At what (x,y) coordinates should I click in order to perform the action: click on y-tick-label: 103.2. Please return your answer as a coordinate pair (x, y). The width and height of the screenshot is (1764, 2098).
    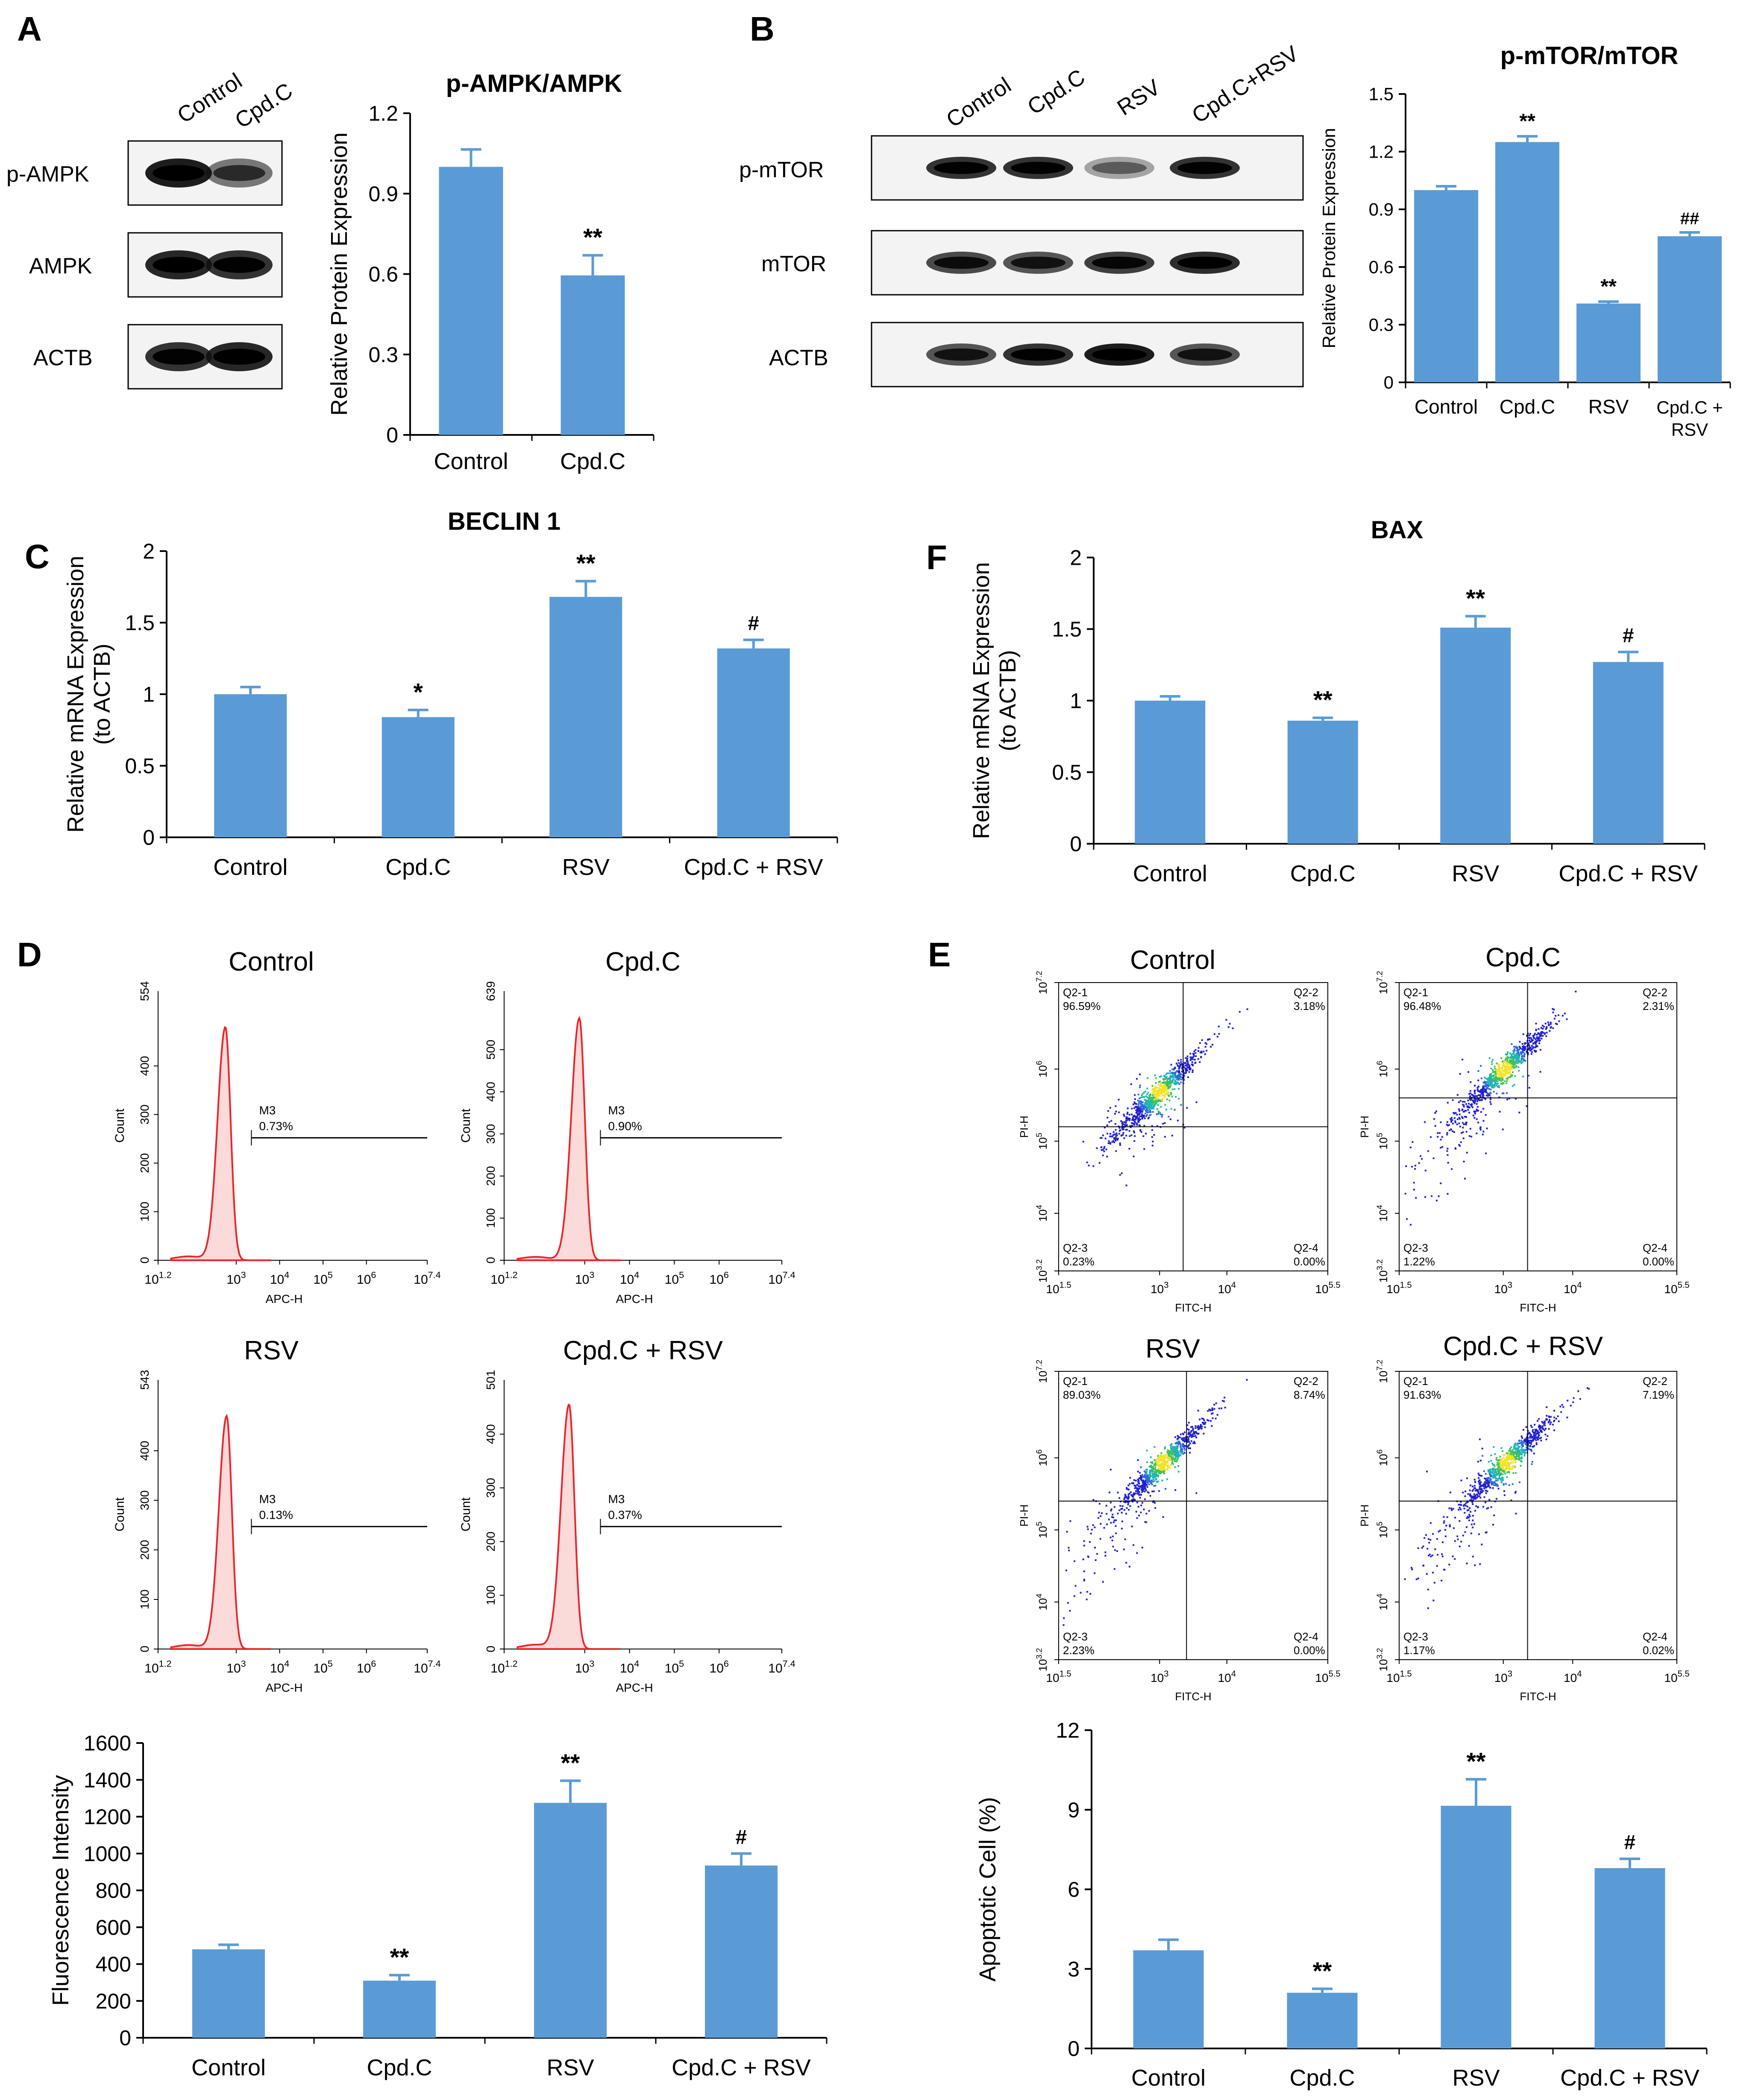
    Looking at the image, I should click on (1382, 1660).